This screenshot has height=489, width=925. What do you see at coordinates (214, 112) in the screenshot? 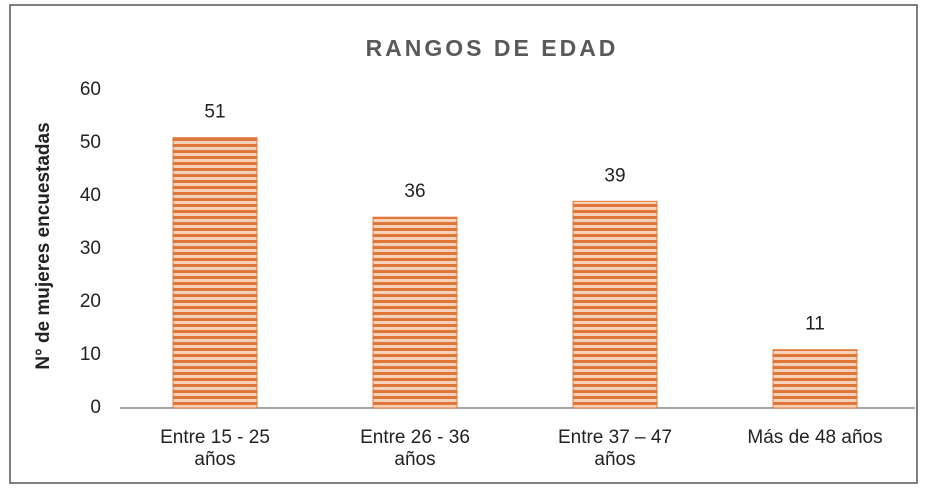
I see `data-label: 51` at bounding box center [214, 112].